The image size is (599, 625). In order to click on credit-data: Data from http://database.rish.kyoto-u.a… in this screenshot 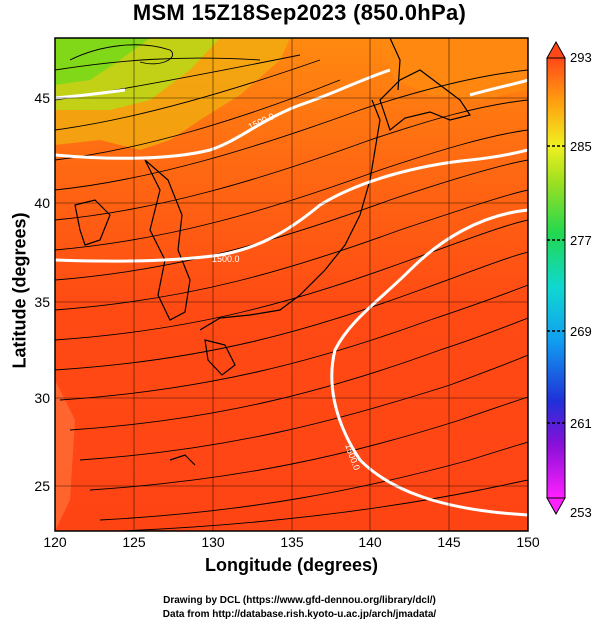, I will do `click(299, 614)`.